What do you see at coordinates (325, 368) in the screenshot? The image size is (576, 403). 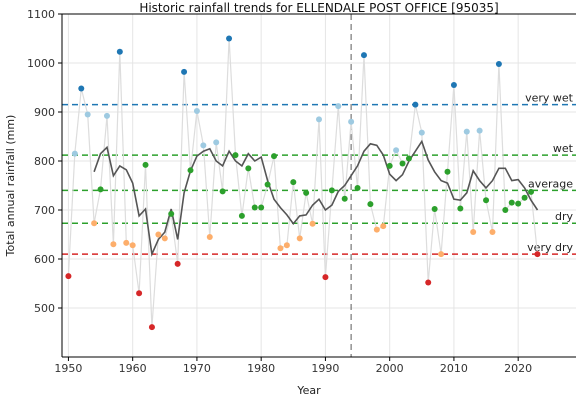 I see `x-tick-label: 1990` at bounding box center [325, 368].